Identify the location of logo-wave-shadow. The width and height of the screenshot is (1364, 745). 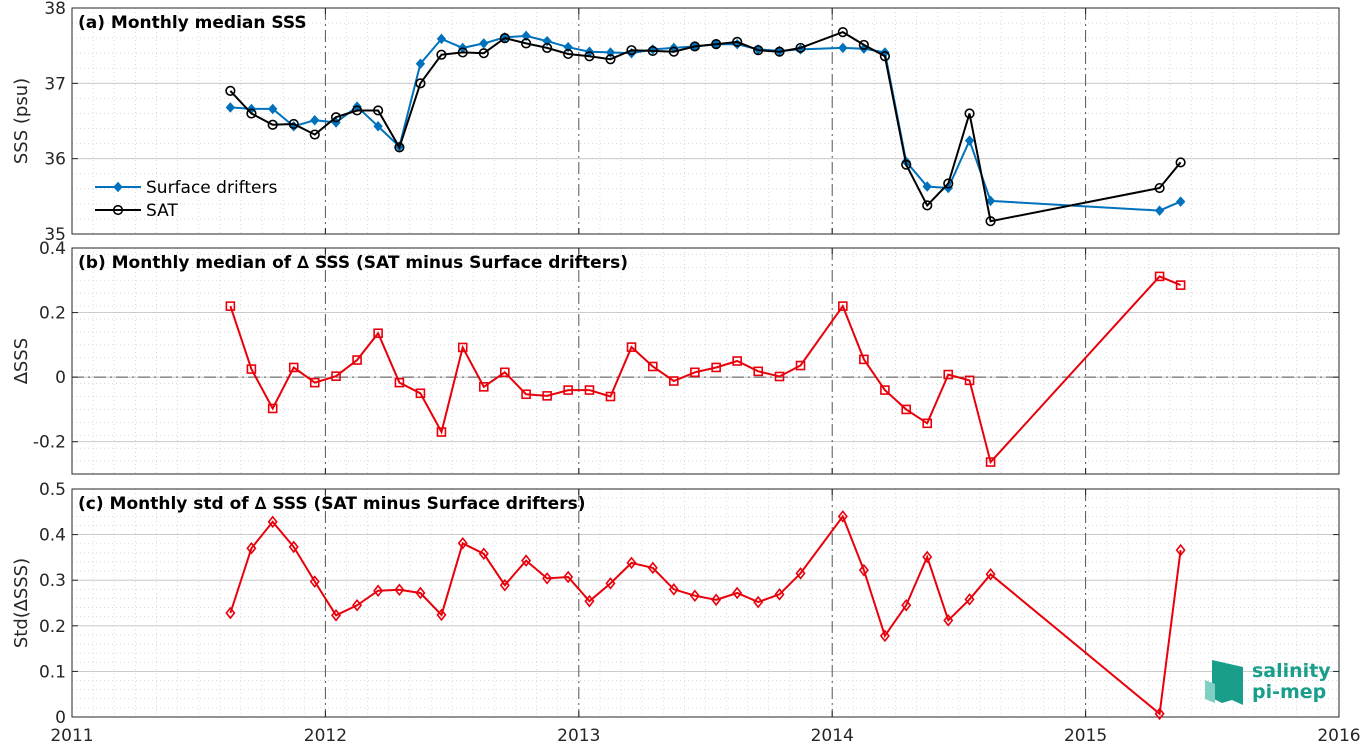
(1210, 691).